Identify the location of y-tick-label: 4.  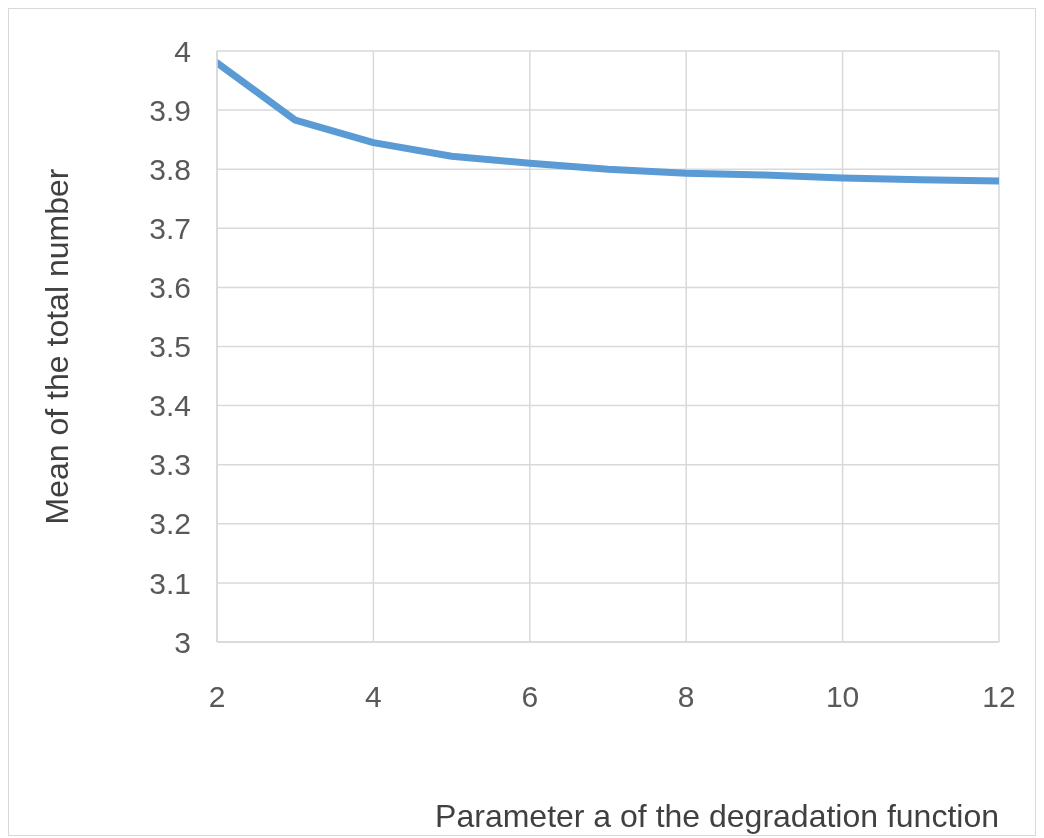
(182, 51).